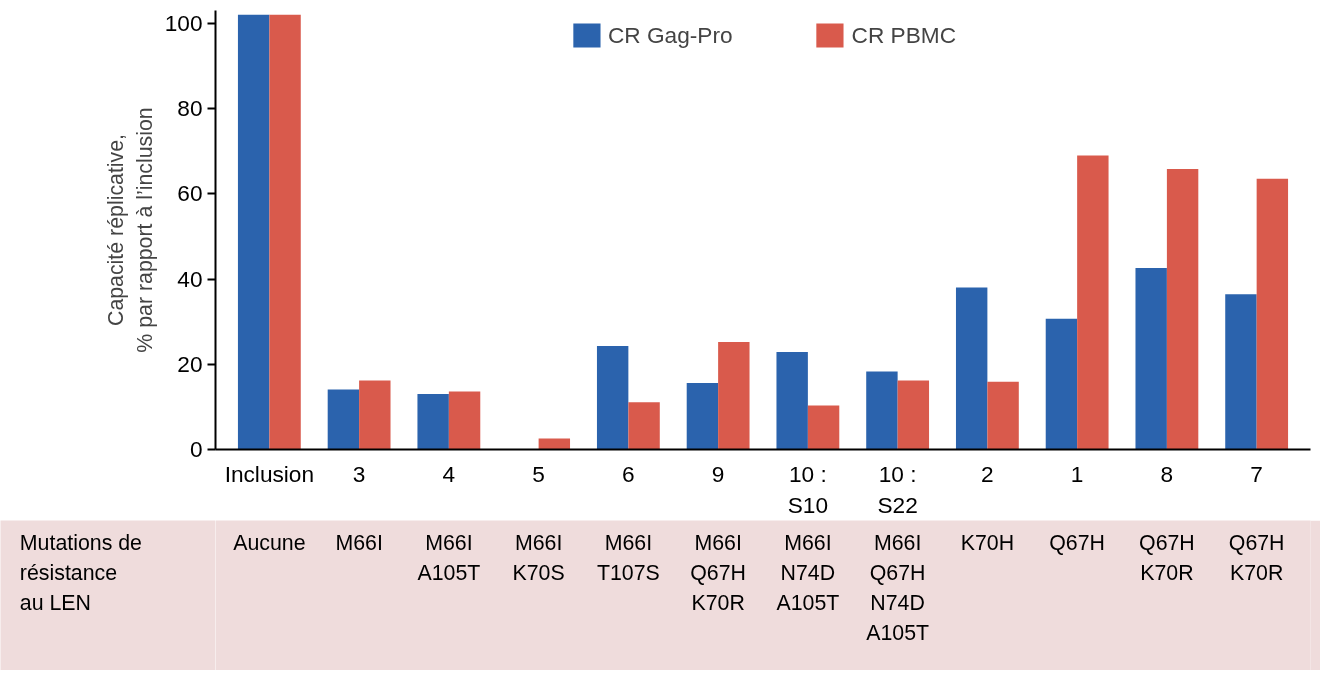 The height and width of the screenshot is (688, 1327). Describe the element at coordinates (628, 558) in the screenshot. I see `text: M66I T107S` at that location.